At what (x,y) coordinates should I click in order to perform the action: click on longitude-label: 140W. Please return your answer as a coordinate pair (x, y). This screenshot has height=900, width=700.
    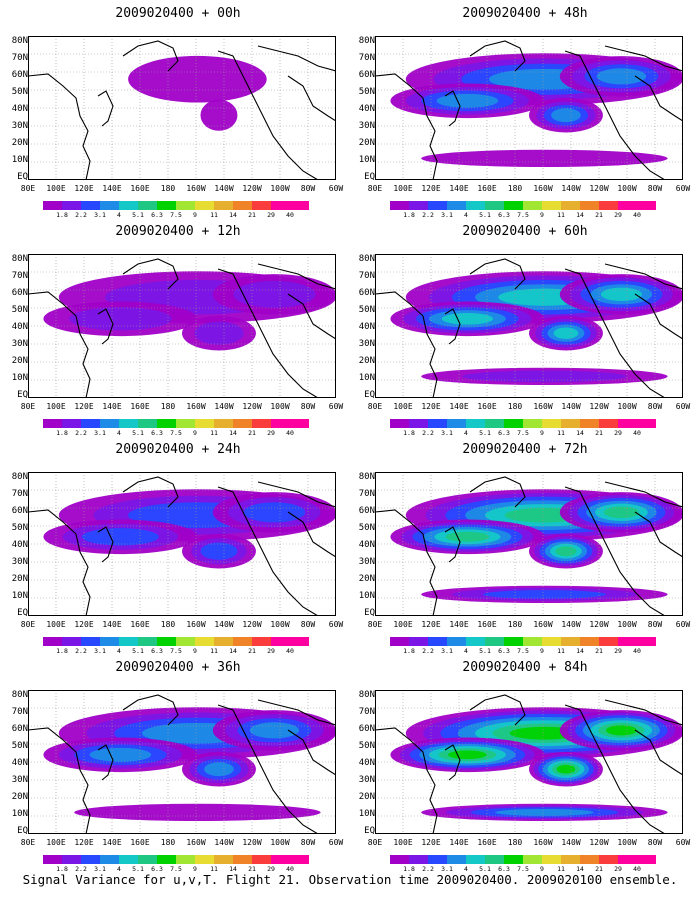
    Looking at the image, I should click on (571, 406).